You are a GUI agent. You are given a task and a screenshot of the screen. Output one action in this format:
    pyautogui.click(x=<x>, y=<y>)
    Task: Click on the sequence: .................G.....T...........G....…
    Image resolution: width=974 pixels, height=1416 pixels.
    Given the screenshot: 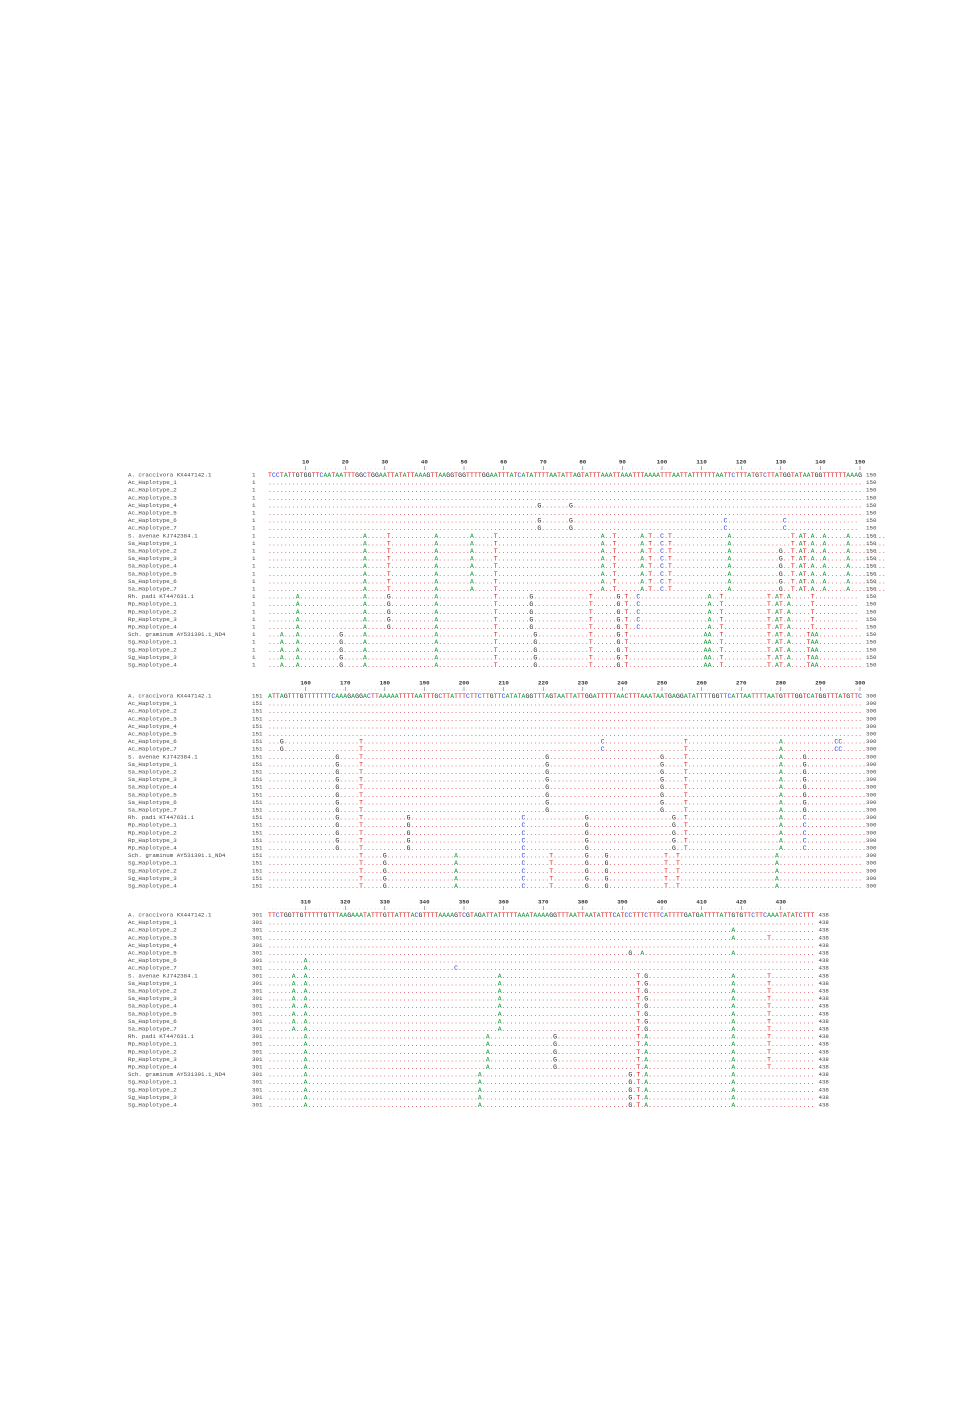 What is the action you would take?
    pyautogui.click(x=567, y=817)
    